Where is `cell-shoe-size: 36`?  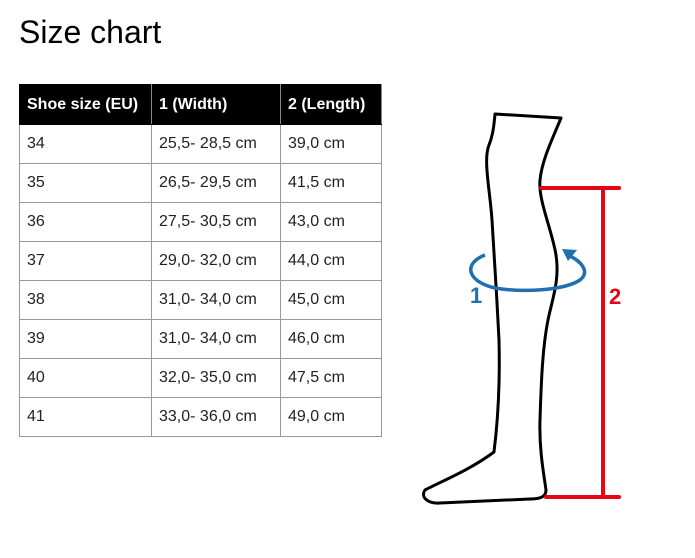 cell-shoe-size: 36 is located at coordinates (85, 222).